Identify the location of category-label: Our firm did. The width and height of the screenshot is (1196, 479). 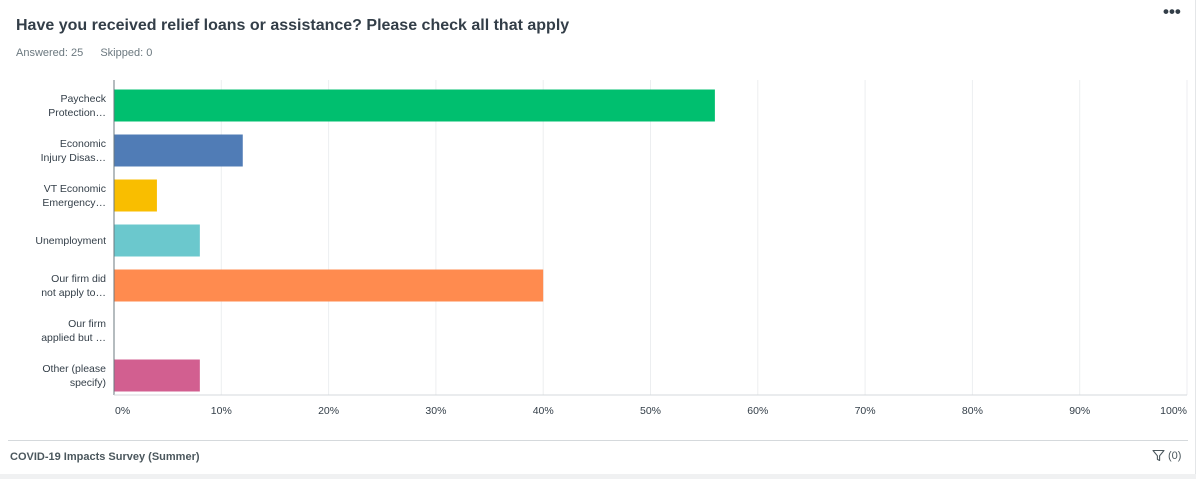
(78, 279).